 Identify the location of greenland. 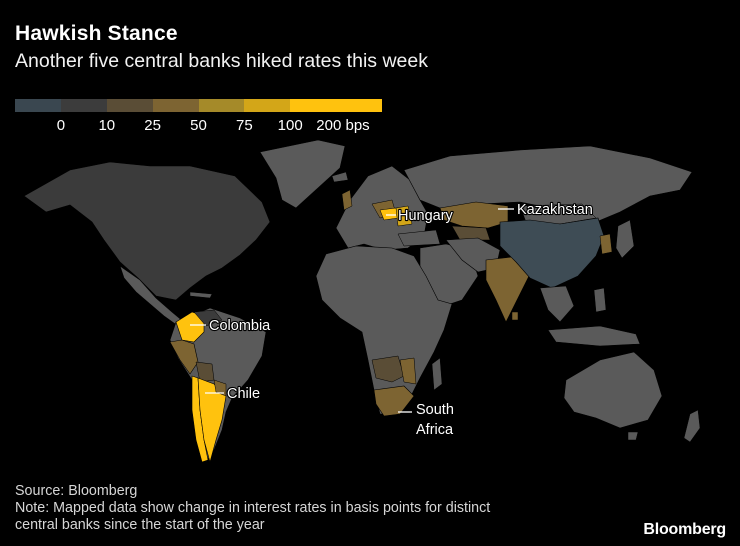
(302, 174).